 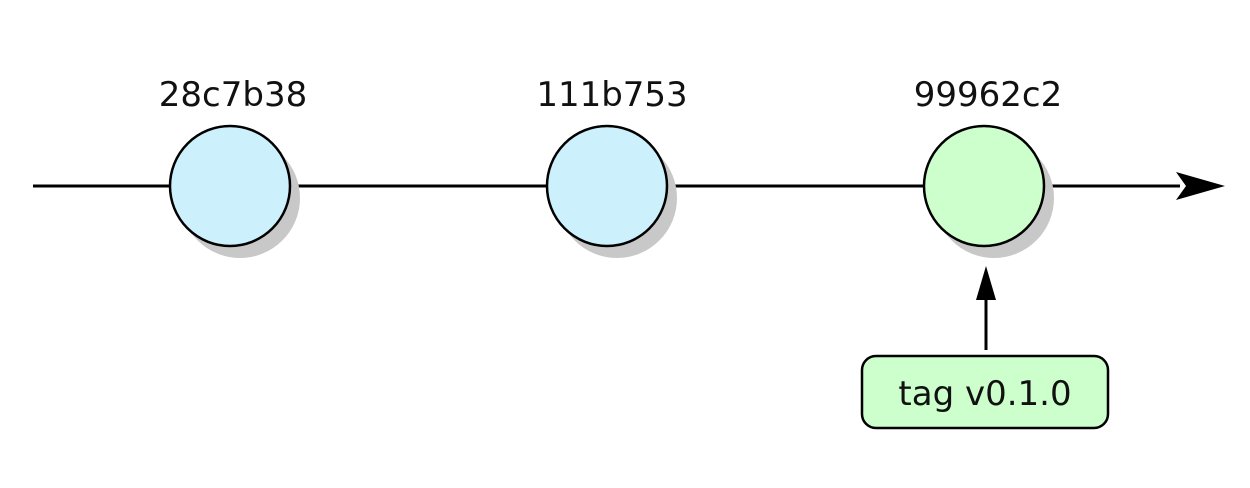 I want to click on tag-box: tag v0.1.0, so click(x=985, y=392).